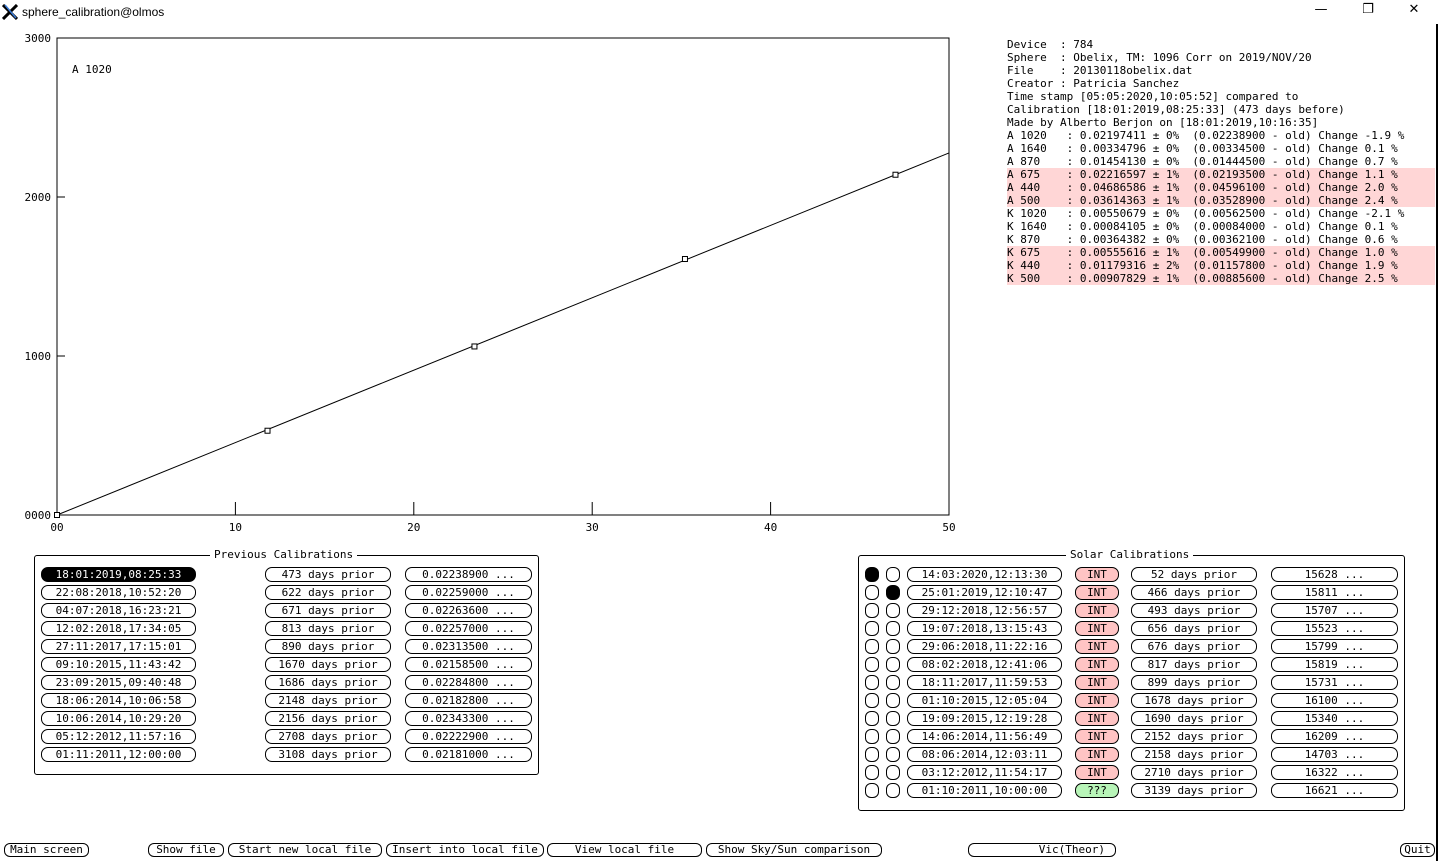 The height and width of the screenshot is (861, 1441). Describe the element at coordinates (1417, 850) in the screenshot. I see `quit-button: Quit` at that location.